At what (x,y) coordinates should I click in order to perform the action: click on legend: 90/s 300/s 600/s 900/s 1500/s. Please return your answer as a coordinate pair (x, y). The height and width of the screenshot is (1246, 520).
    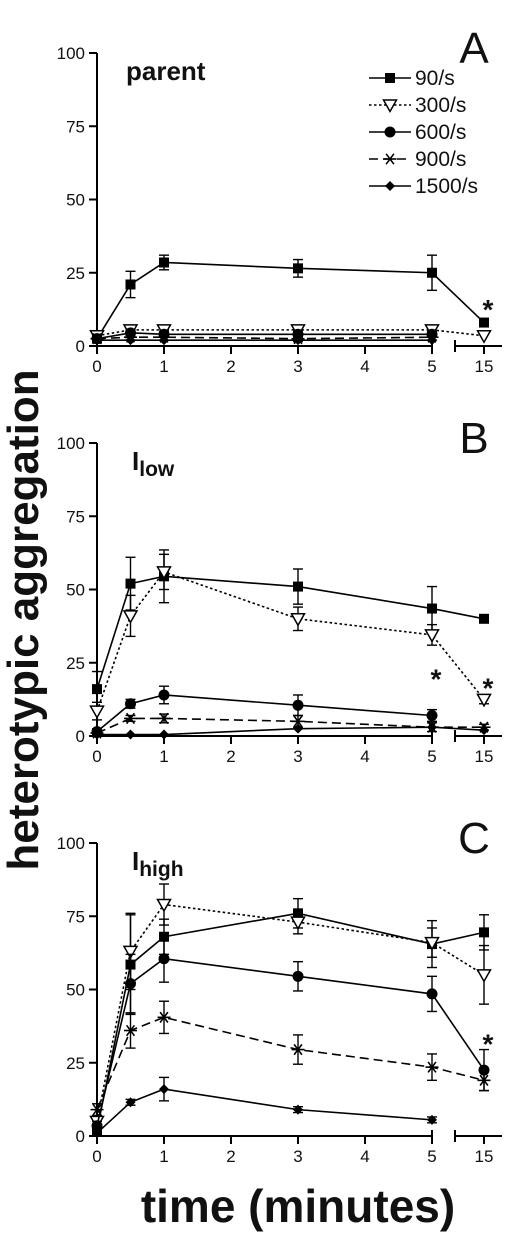
    Looking at the image, I should click on (423, 132).